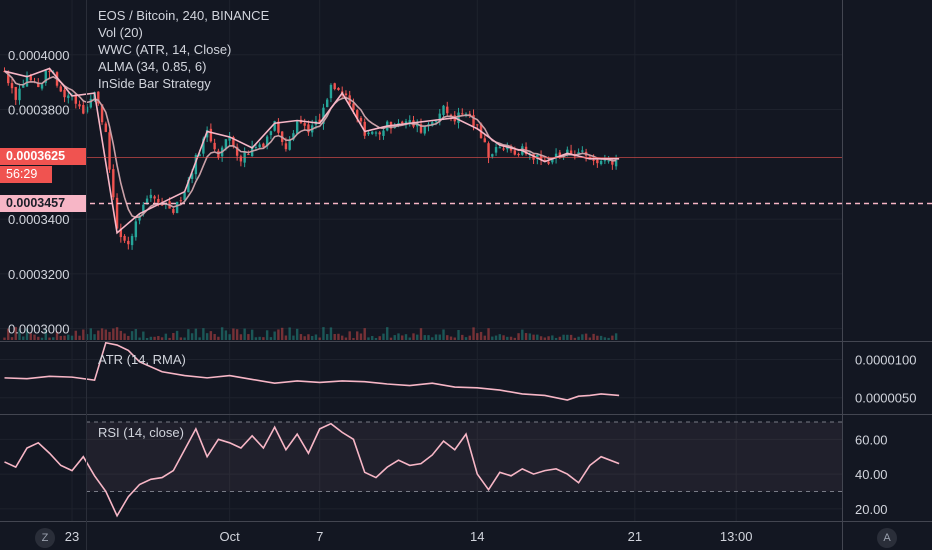 Image resolution: width=932 pixels, height=550 pixels. Describe the element at coordinates (45, 538) in the screenshot. I see `zoom-button: Z` at that location.